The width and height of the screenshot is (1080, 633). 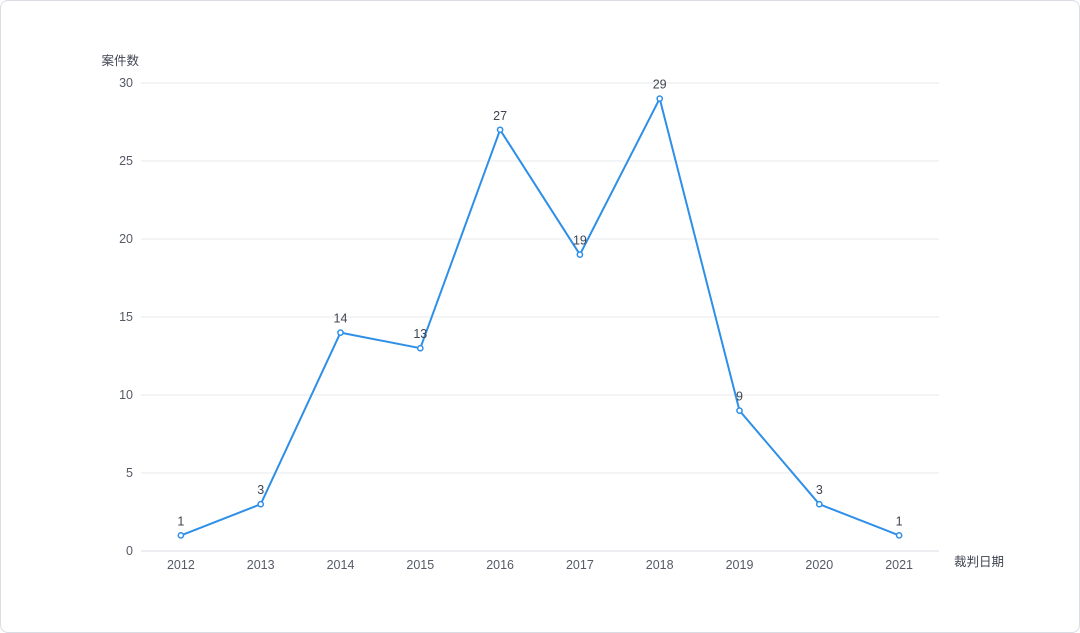 I want to click on x-tick-labels: 2012 2013 2014 2015 2016 2017 2018 2019 2020 2021, so click(x=540, y=565).